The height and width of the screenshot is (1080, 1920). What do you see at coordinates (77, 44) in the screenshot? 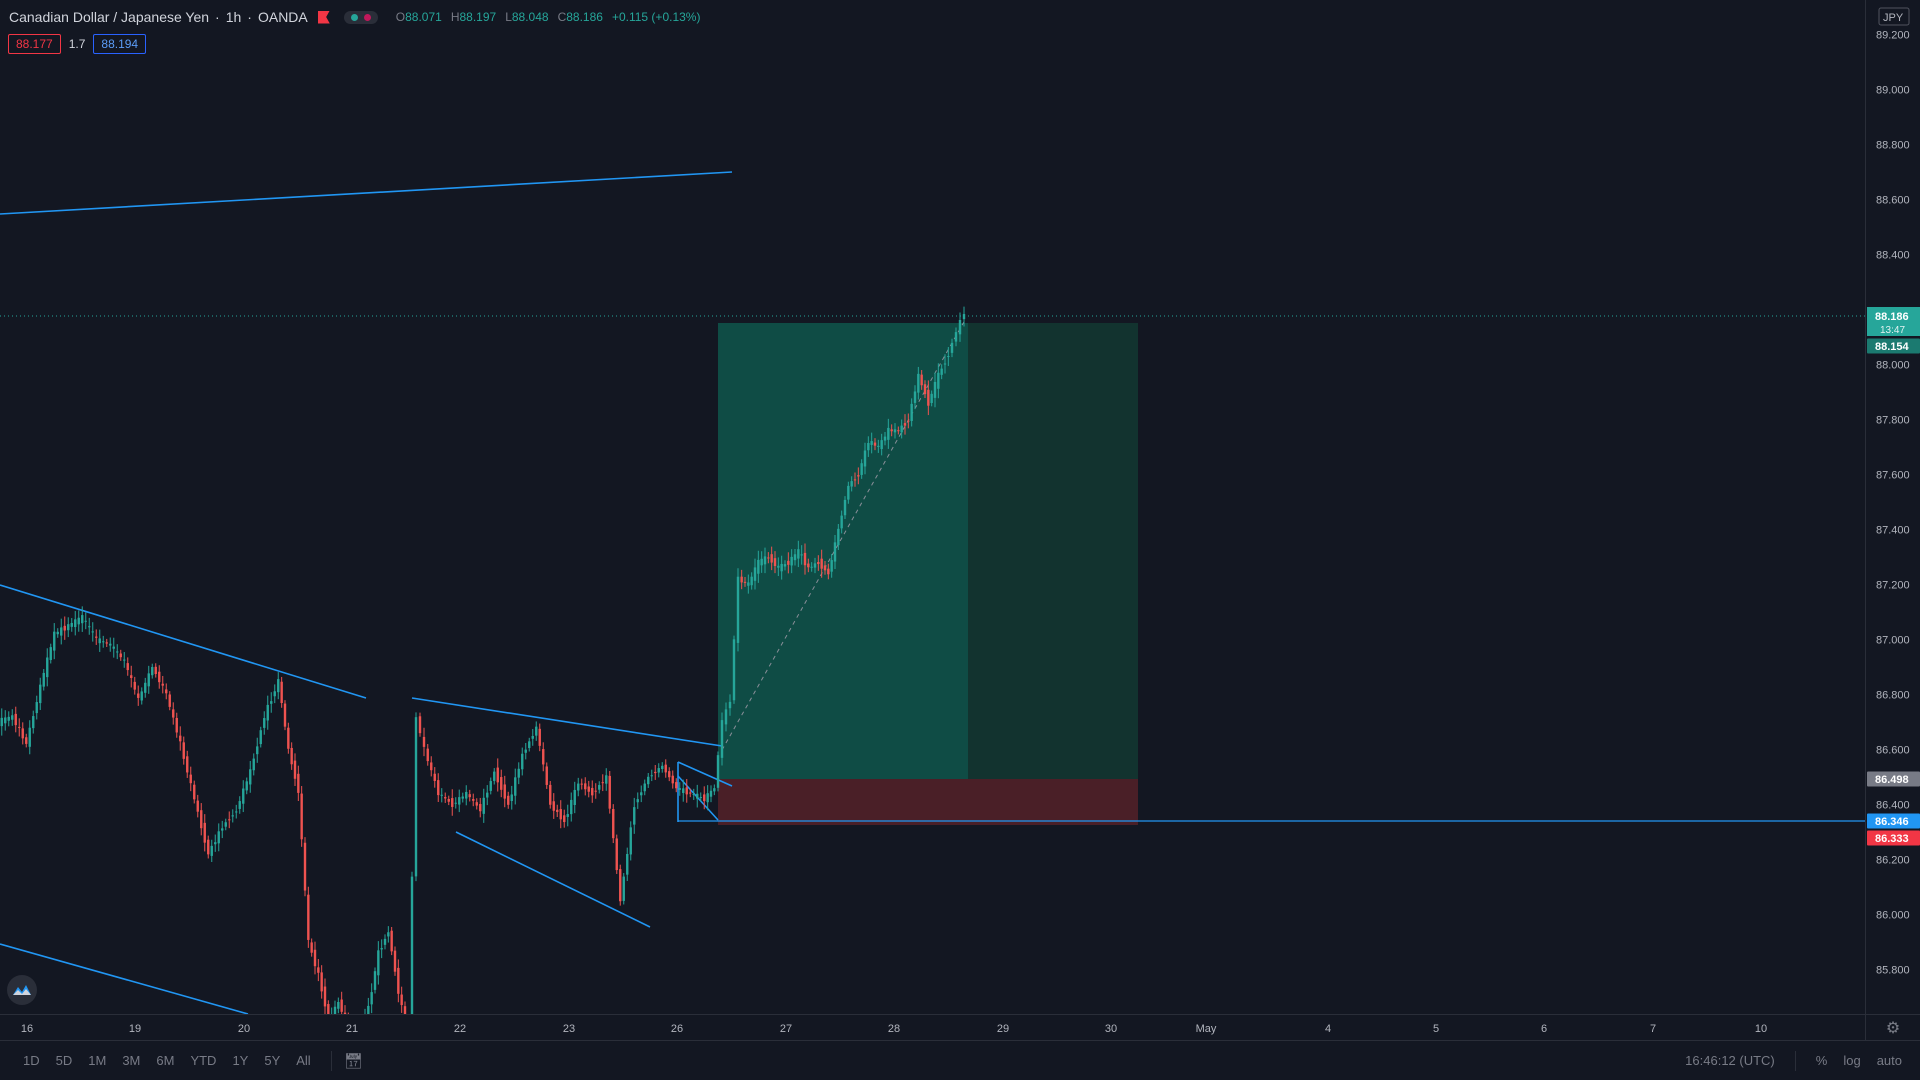
I see `buy-sell-panel: 88.177 1.7 88.194` at bounding box center [77, 44].